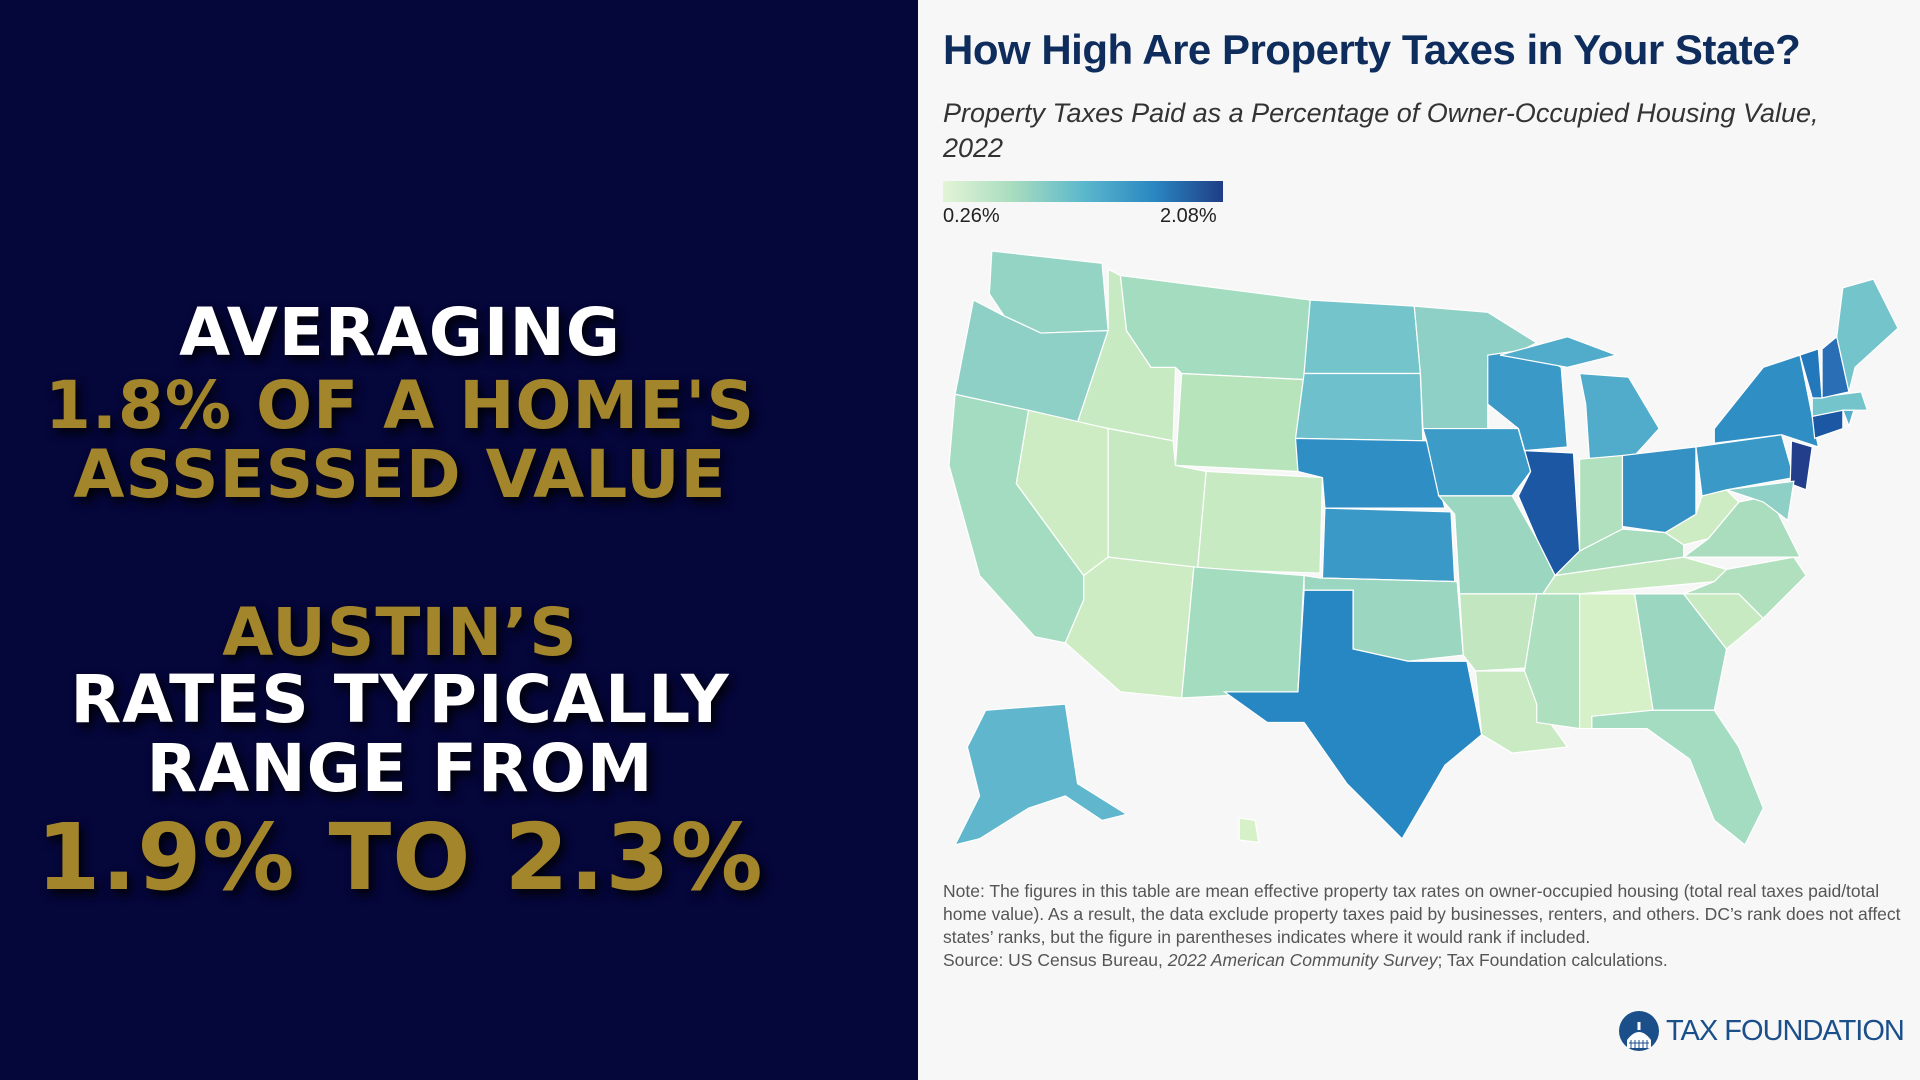 This screenshot has height=1080, width=1920. Describe the element at coordinates (1260, 522) in the screenshot. I see `state-co` at that location.